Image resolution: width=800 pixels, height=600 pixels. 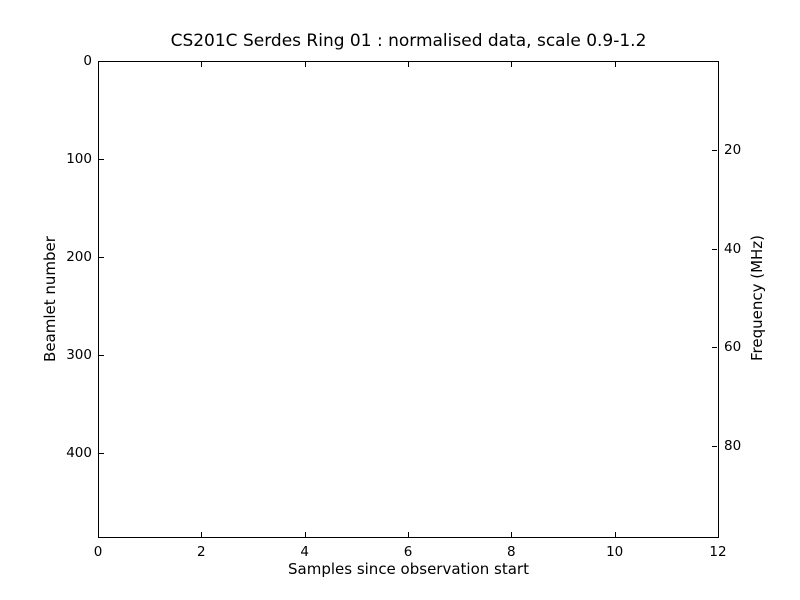 What do you see at coordinates (304, 552) in the screenshot?
I see `x-tick-label: 4` at bounding box center [304, 552].